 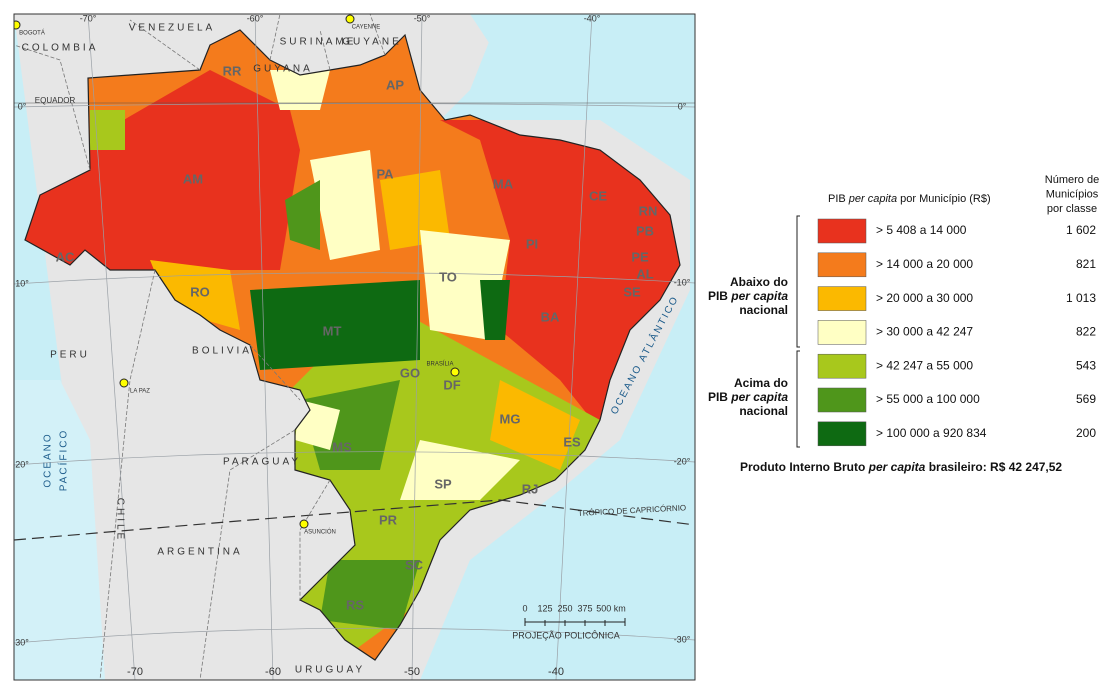 What do you see at coordinates (719, 397) in the screenshot?
I see `text-part: PIB` at bounding box center [719, 397].